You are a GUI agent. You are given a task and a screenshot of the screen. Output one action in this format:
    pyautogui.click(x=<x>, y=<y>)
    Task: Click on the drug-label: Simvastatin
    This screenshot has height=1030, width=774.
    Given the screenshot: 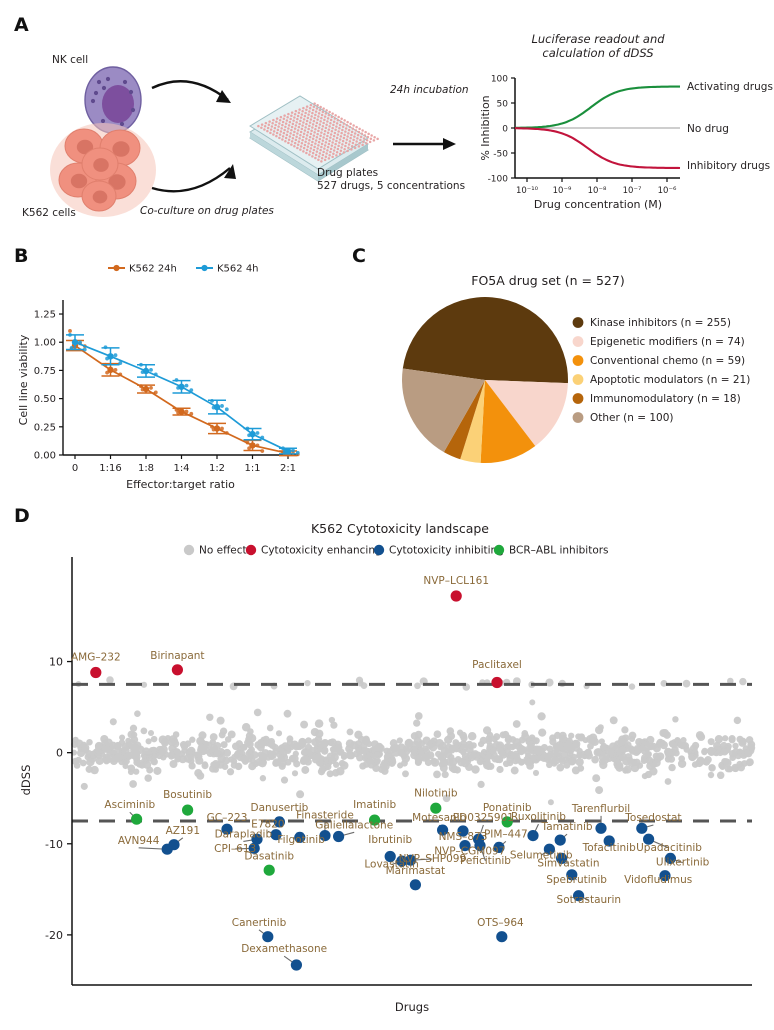 What is the action you would take?
    pyautogui.click(x=568, y=864)
    